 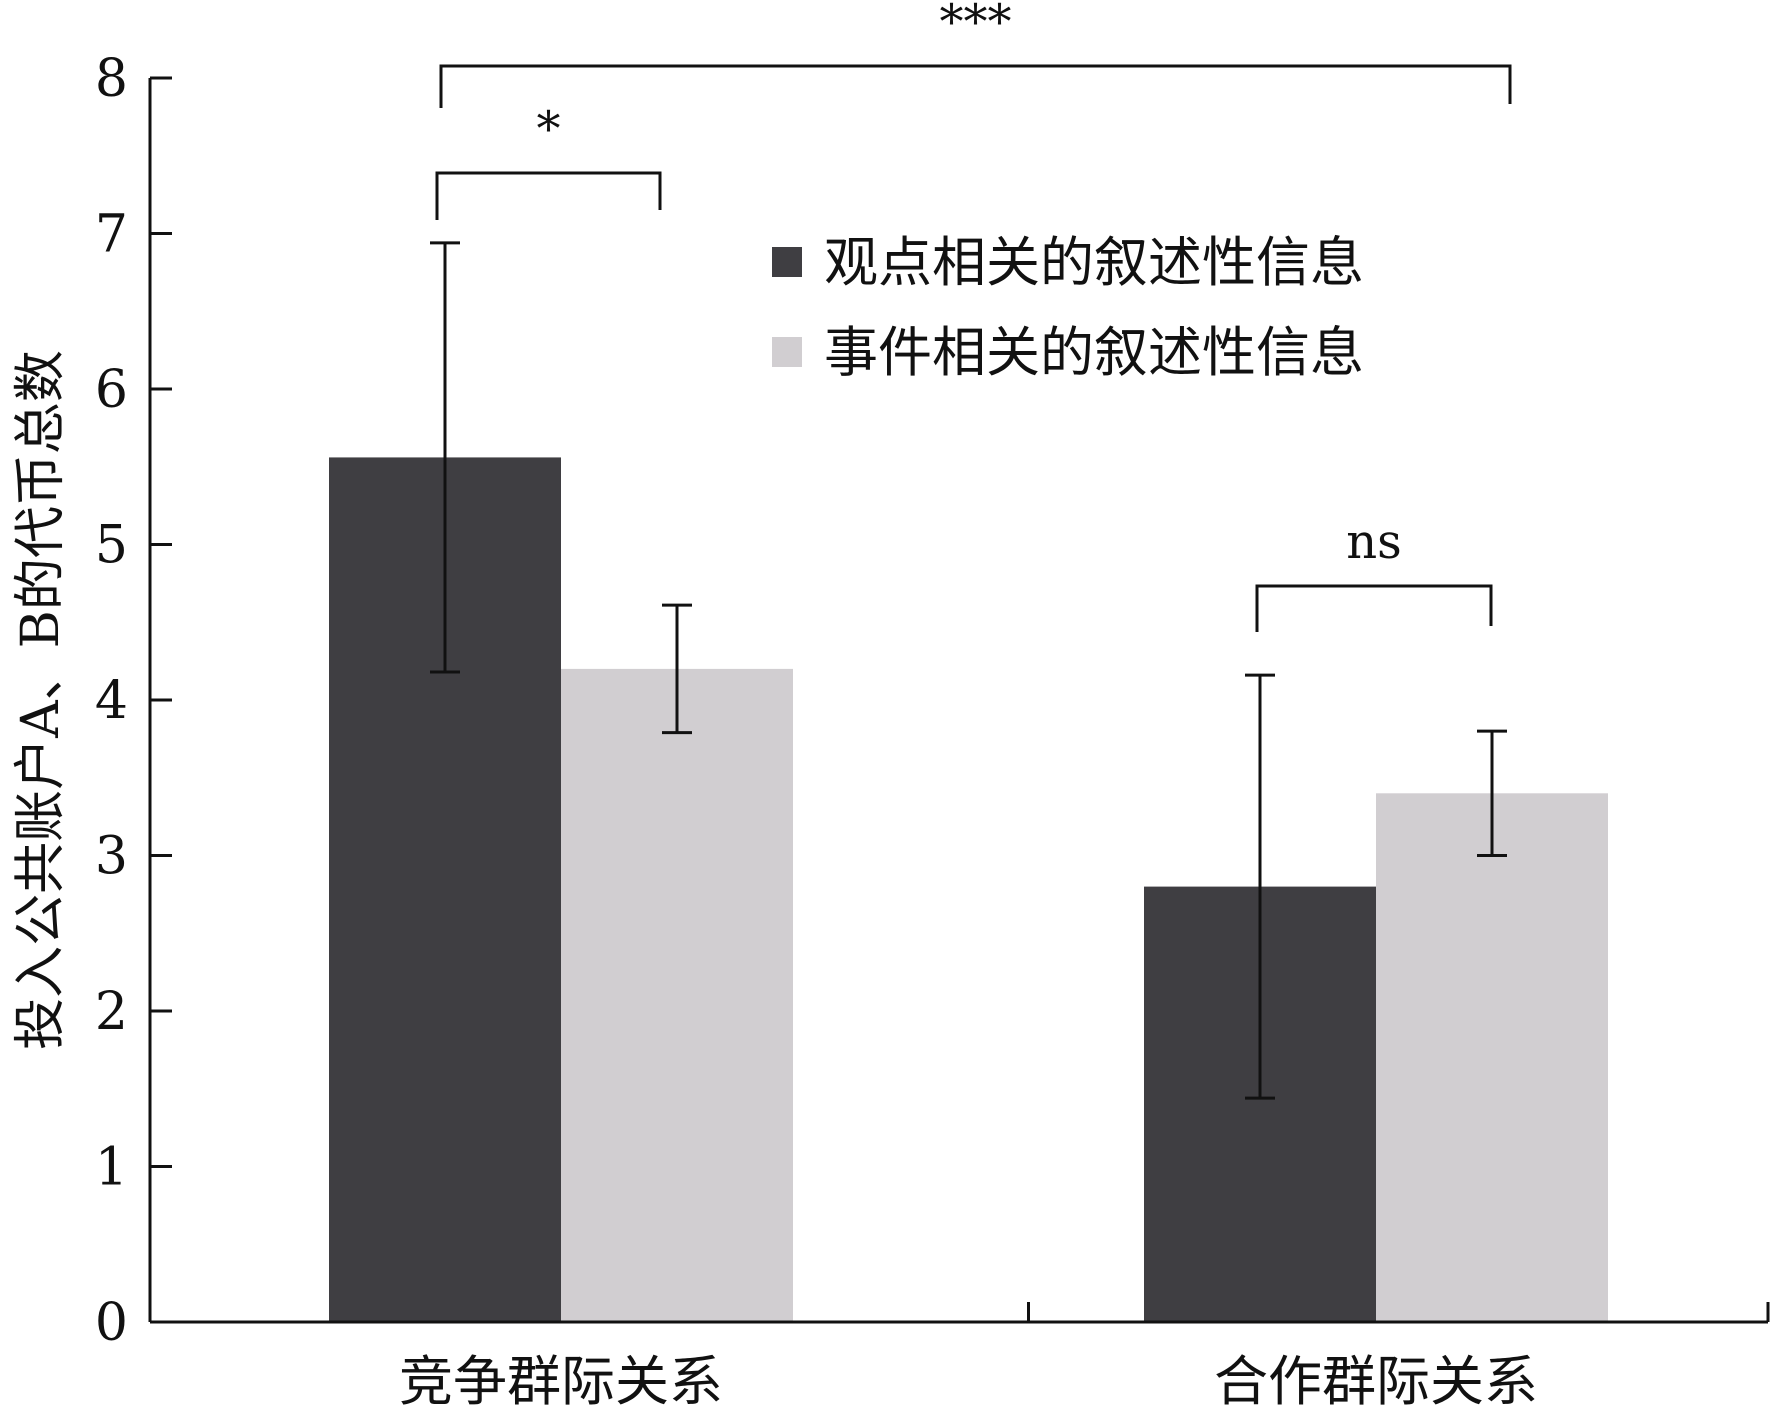 I want to click on y-tick-label-8: 8, so click(x=111, y=79).